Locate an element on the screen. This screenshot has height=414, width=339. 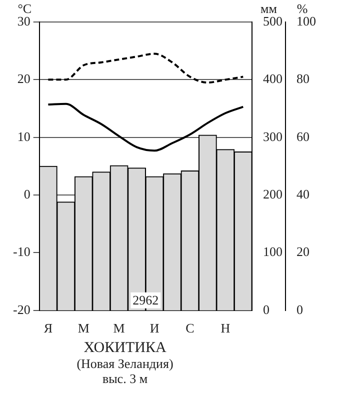
y-axis-title: °C is located at coordinates (25, 8).